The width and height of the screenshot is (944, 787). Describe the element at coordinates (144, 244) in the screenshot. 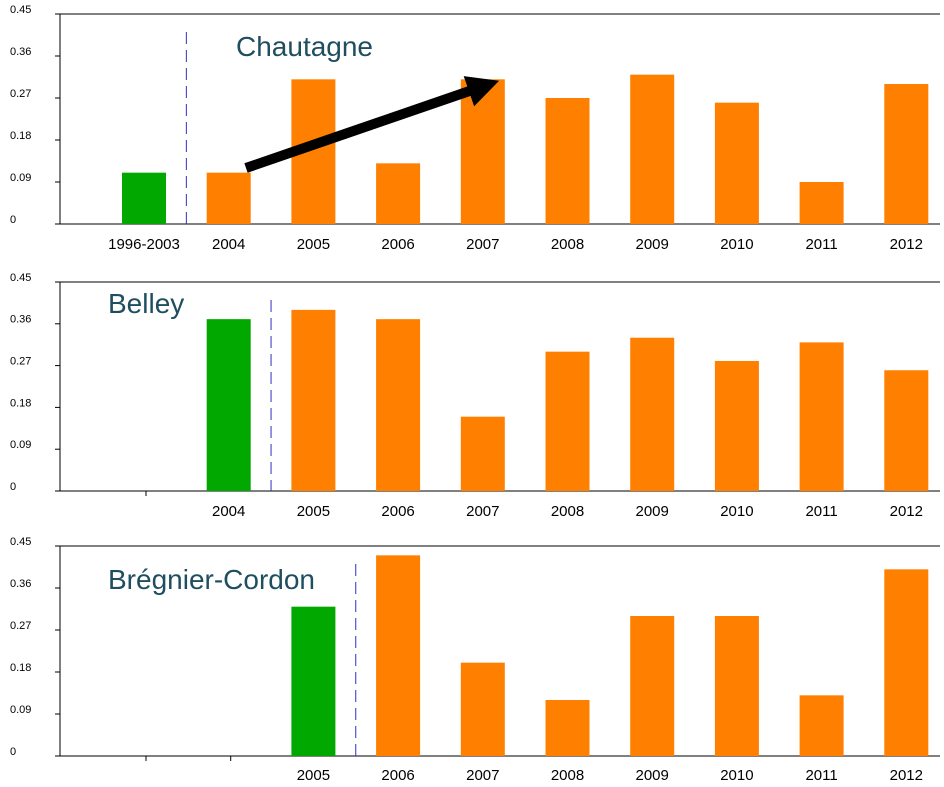

I see `x-tick-label: 1996-2003` at that location.